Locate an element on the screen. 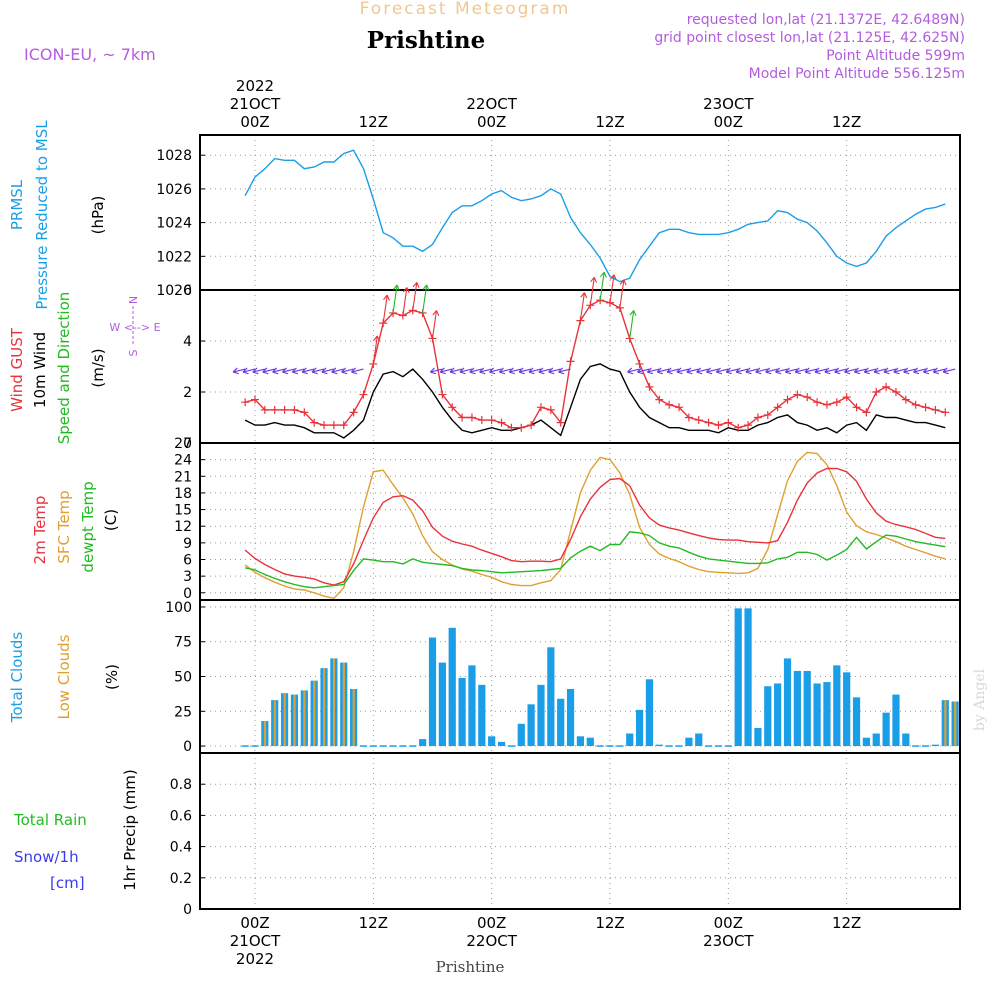 This screenshot has width=1000, height=1000. dew-label: dewpt Temp is located at coordinates (88, 526).